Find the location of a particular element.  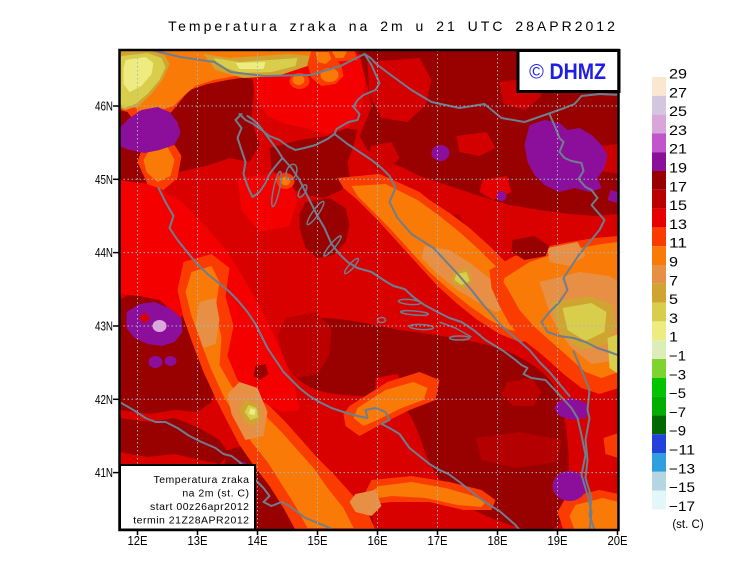

svg-text: 17E is located at coordinates (438, 540).